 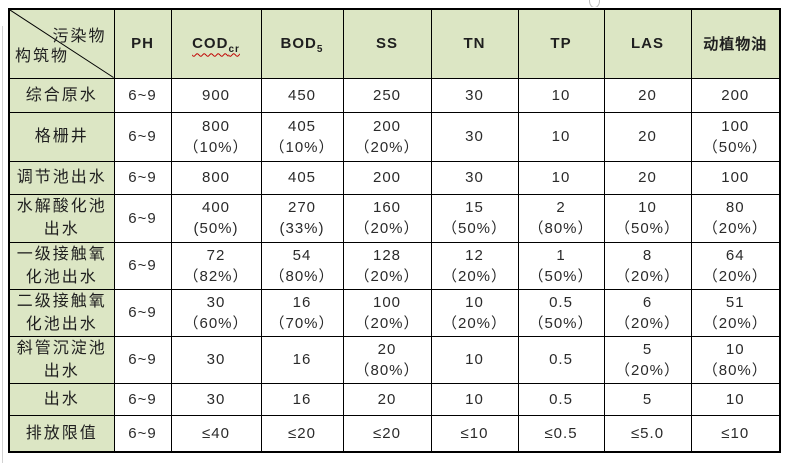 I want to click on row-label: 排放限值, so click(x=61, y=433).